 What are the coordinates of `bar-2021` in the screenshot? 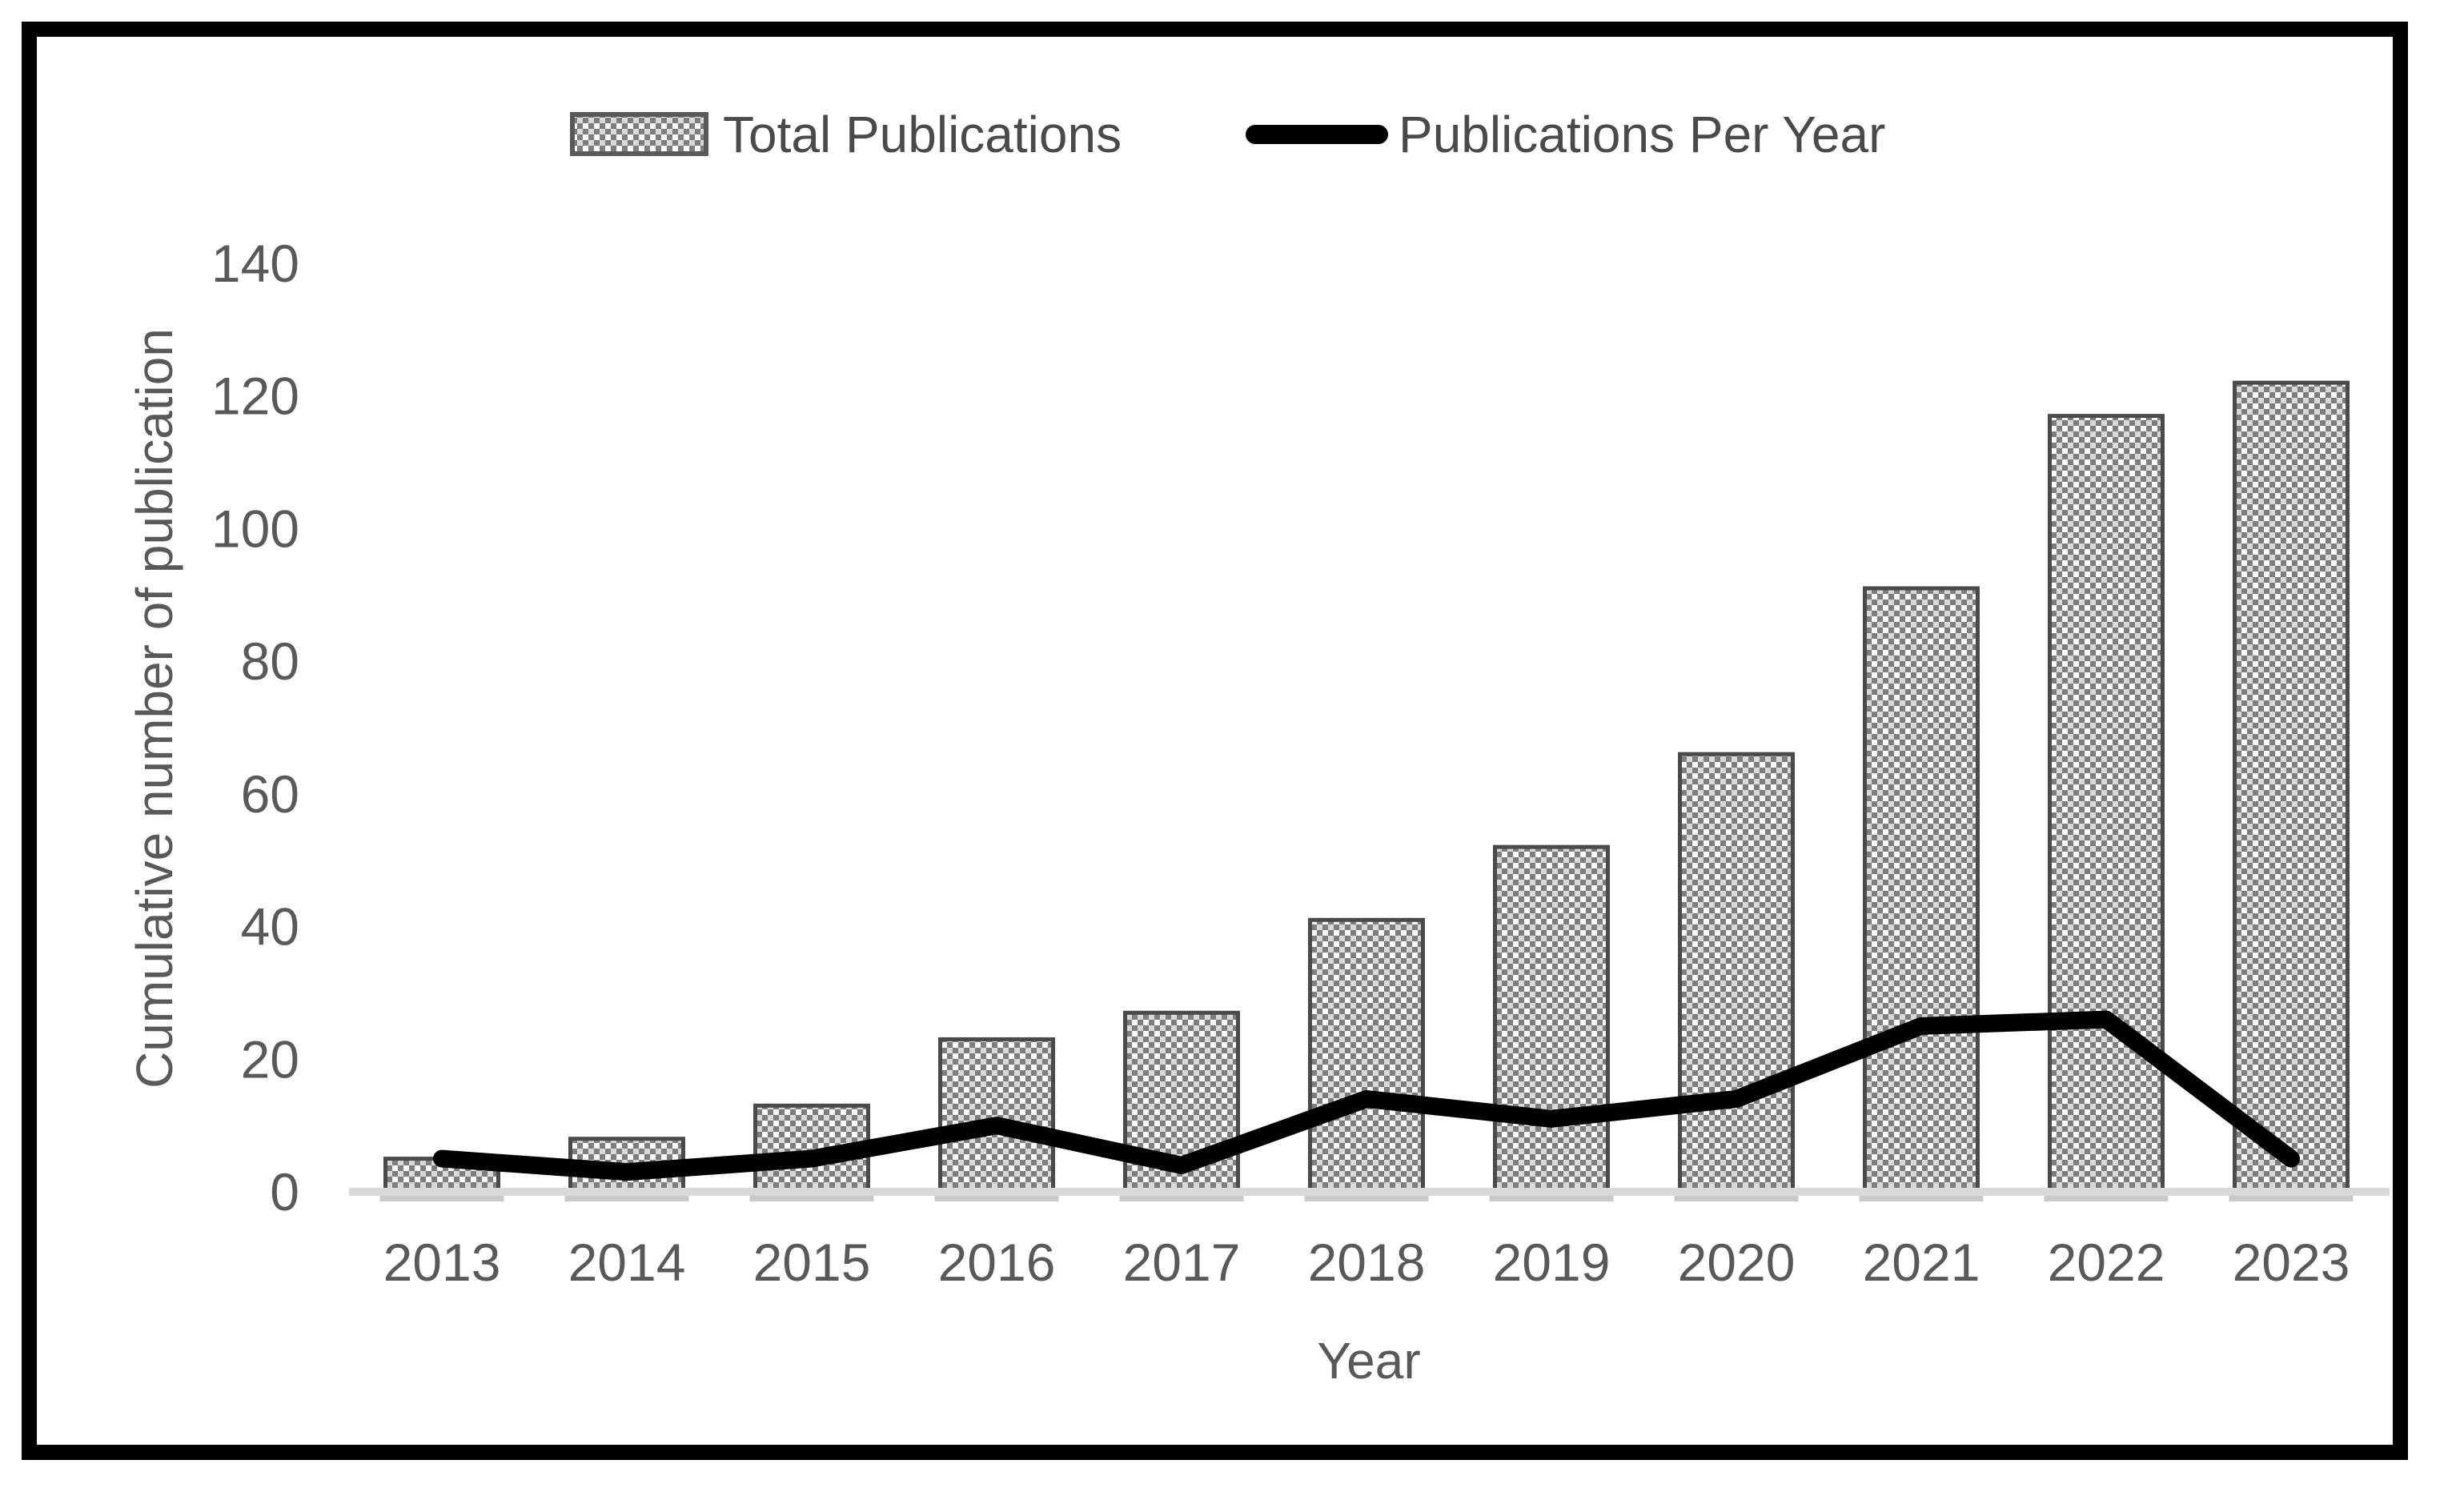 It's located at (1922, 890).